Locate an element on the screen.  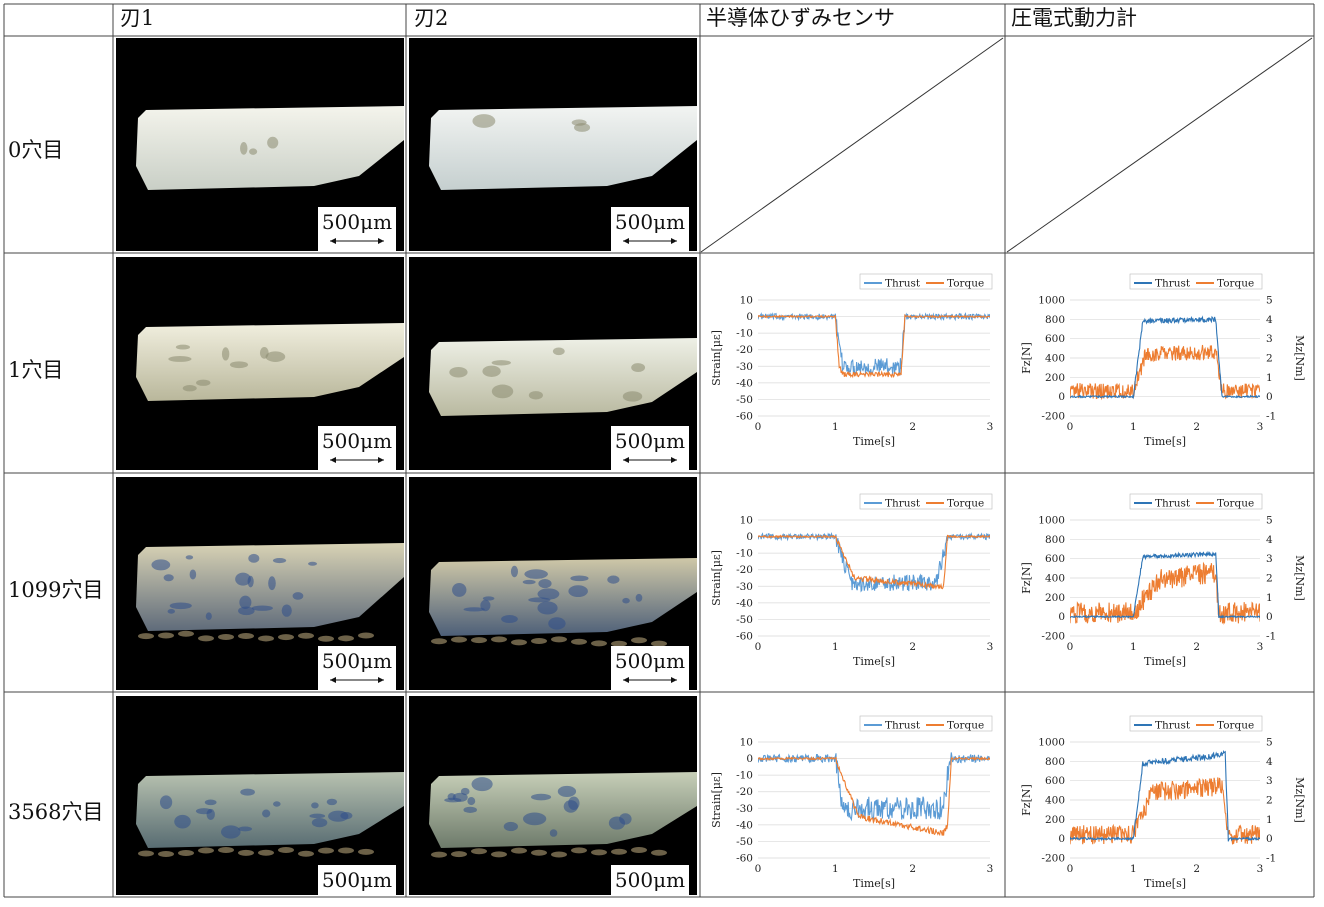
y2-tick-label: 3 is located at coordinates (1269, 339).